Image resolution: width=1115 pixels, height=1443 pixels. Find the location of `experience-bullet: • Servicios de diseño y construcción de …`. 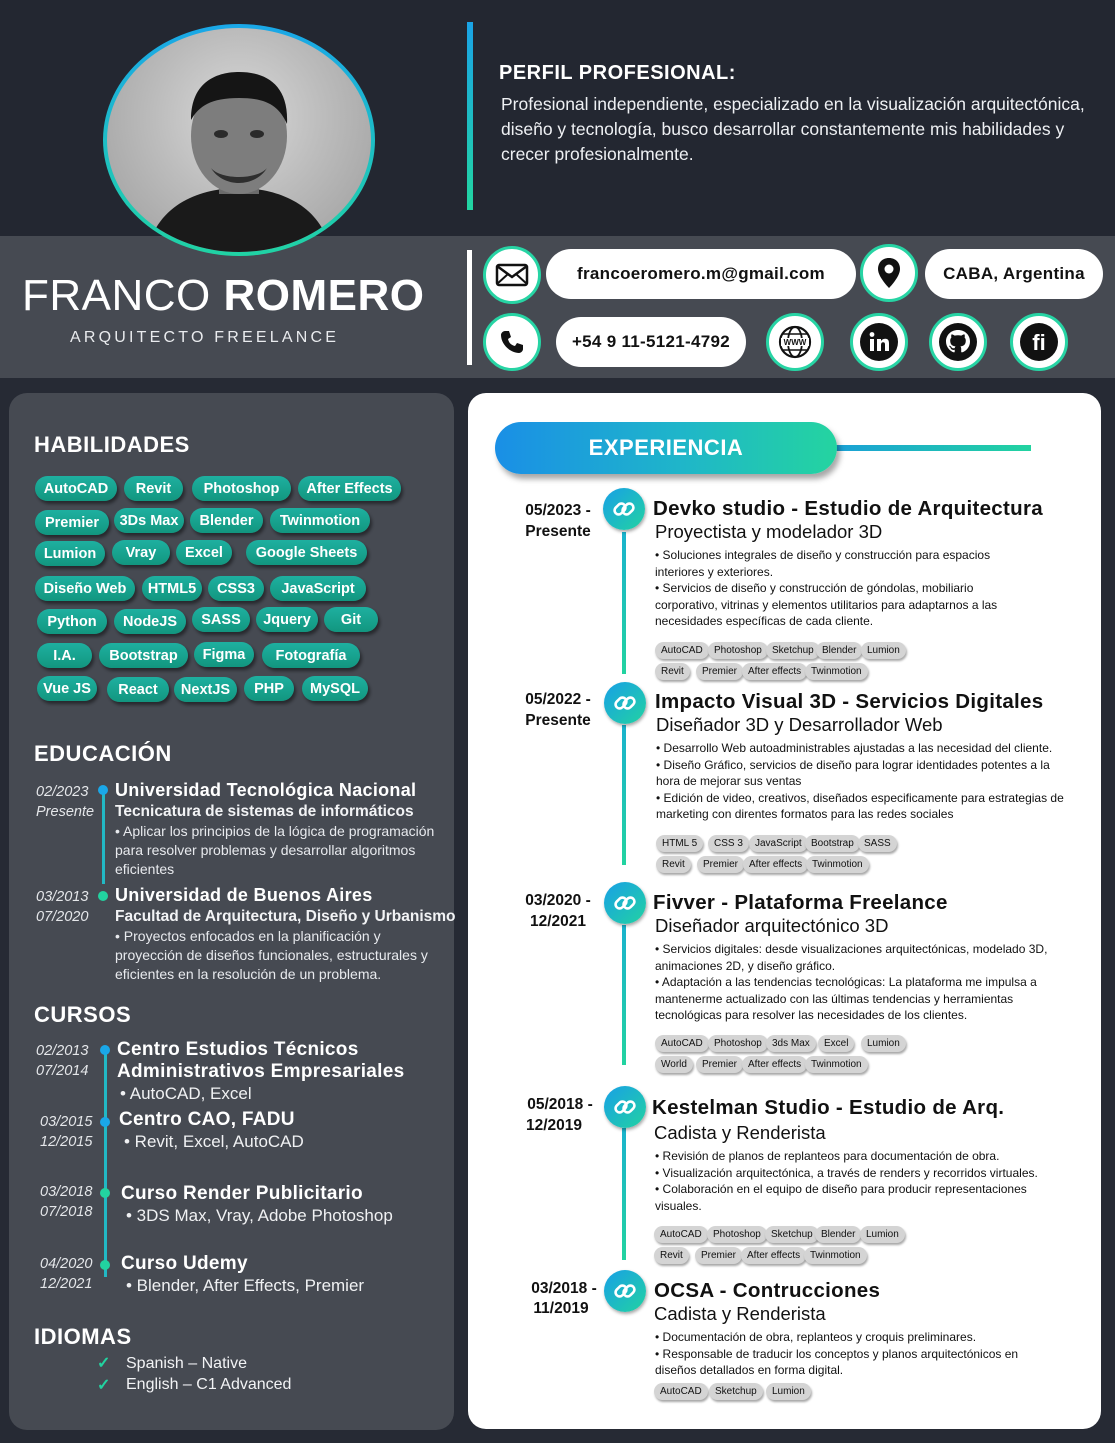

experience-bullet: • Servicios de diseño y construcción de … is located at coordinates (826, 605).